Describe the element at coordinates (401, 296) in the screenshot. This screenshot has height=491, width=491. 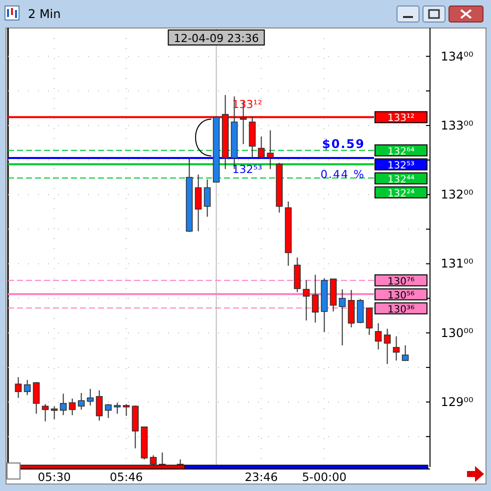
I see `ref-line-label: 130⁵⁶` at that location.